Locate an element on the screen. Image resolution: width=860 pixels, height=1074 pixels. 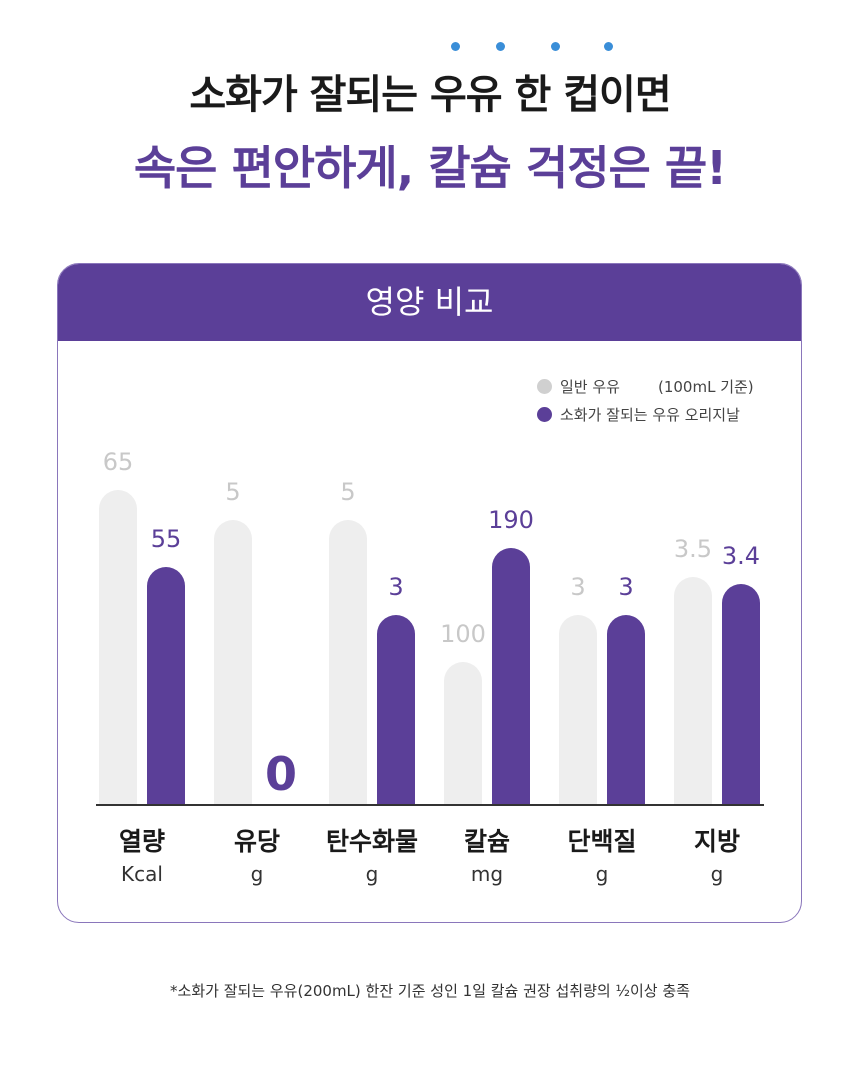
unit-label: mg is located at coordinates (487, 874).